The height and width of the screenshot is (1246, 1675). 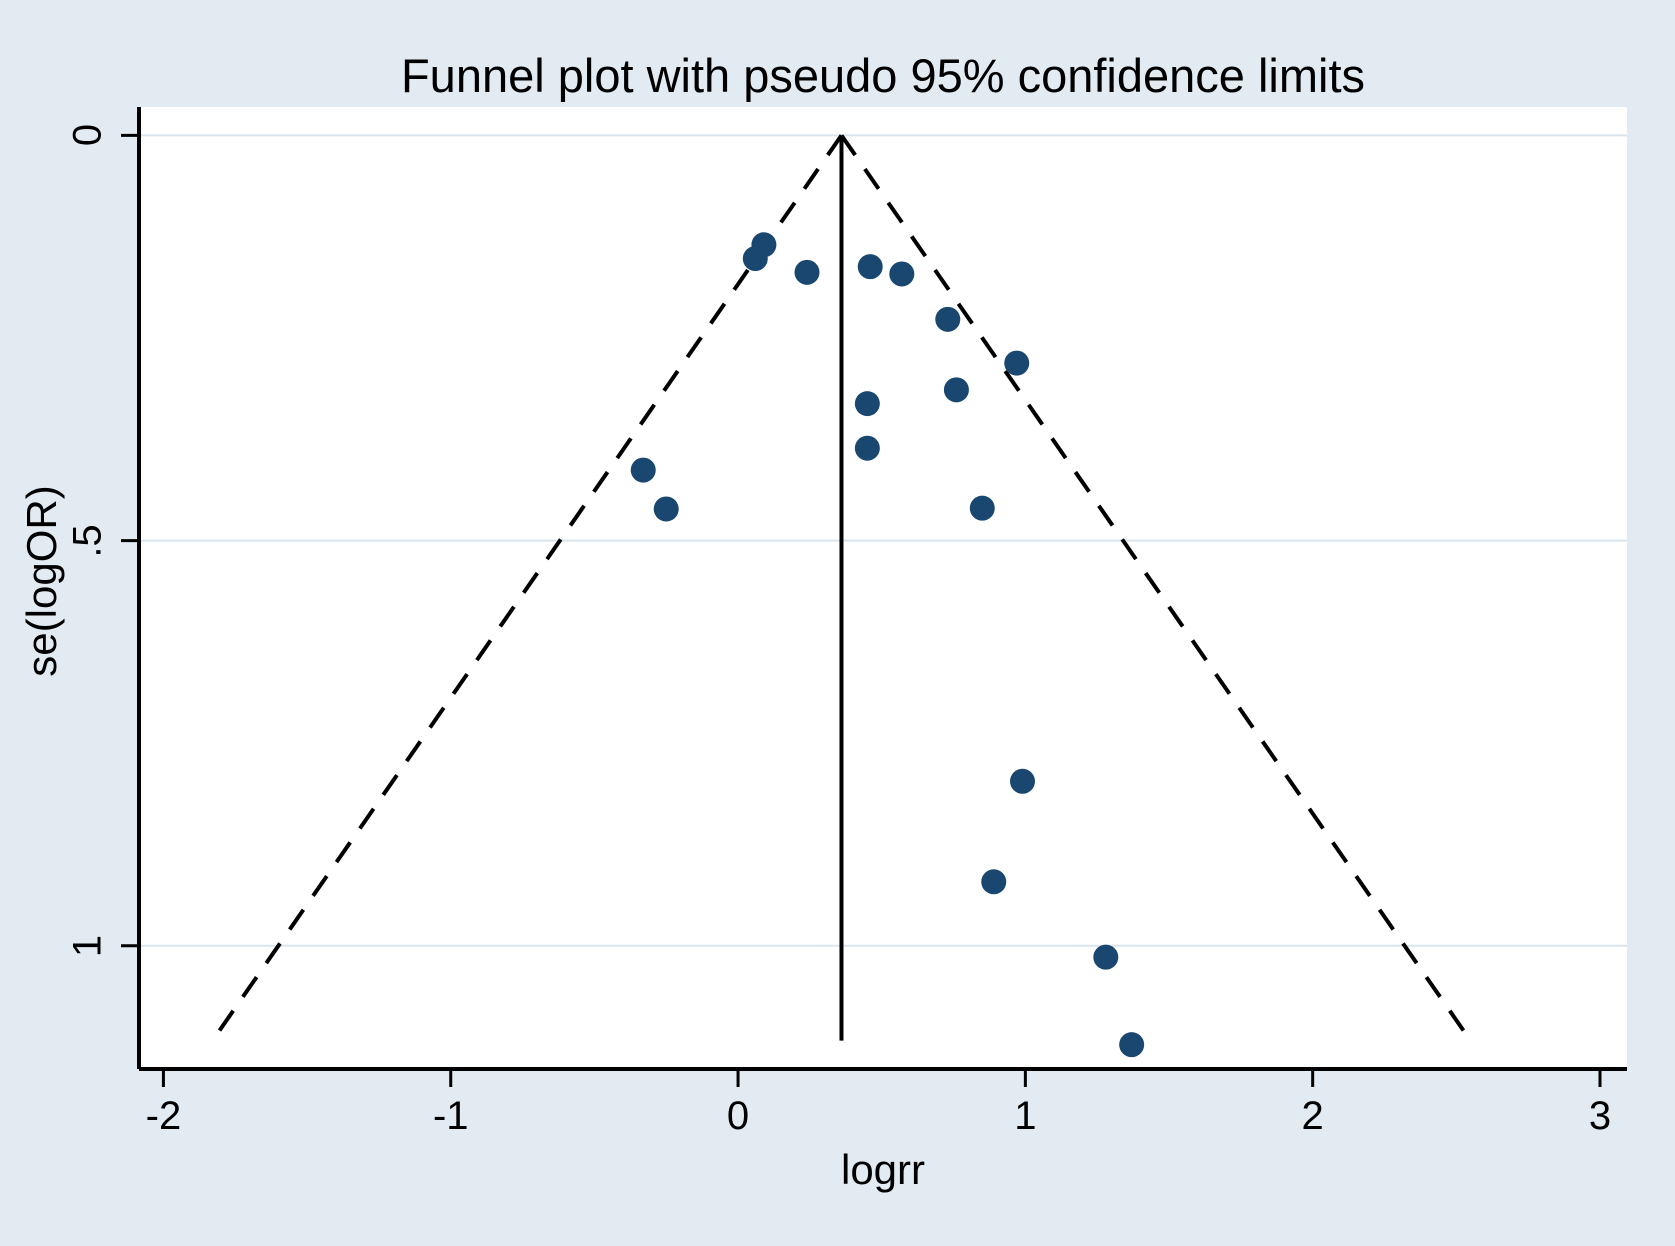 I want to click on x-tick-label: 2, so click(x=1312, y=1116).